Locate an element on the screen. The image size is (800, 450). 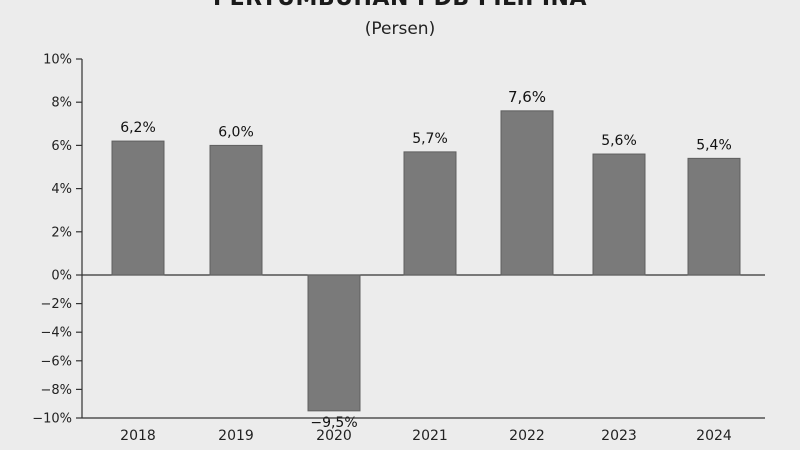
x-tick-label: 2018 is located at coordinates (138, 436).